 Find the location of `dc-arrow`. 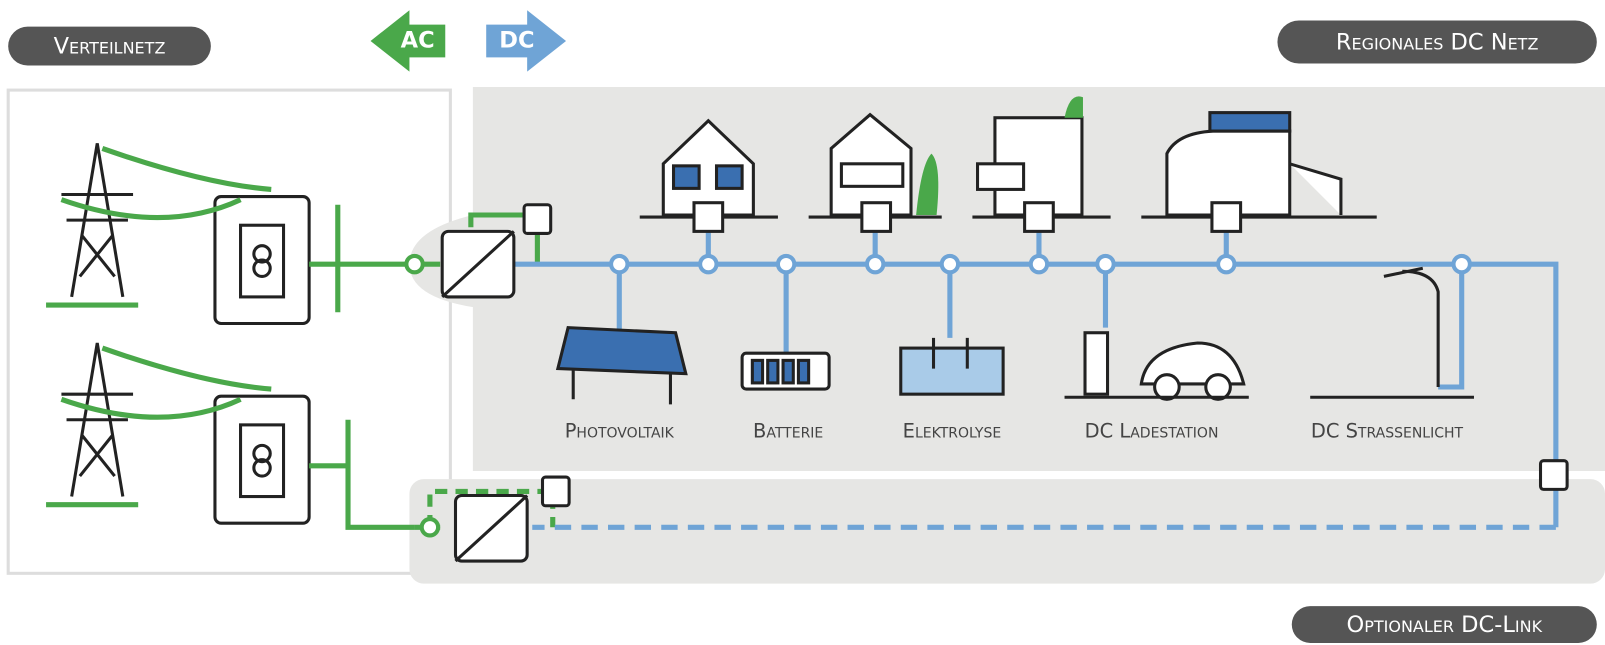

dc-arrow is located at coordinates (526, 41).